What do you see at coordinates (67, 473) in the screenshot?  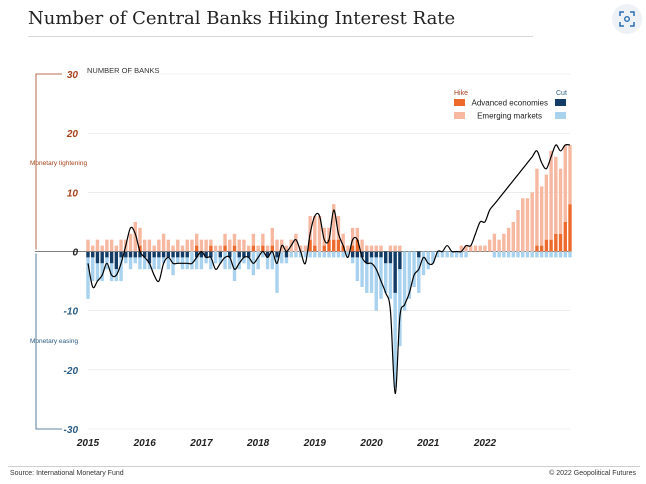 I see `source-note: Source: International Monetary Fund` at bounding box center [67, 473].